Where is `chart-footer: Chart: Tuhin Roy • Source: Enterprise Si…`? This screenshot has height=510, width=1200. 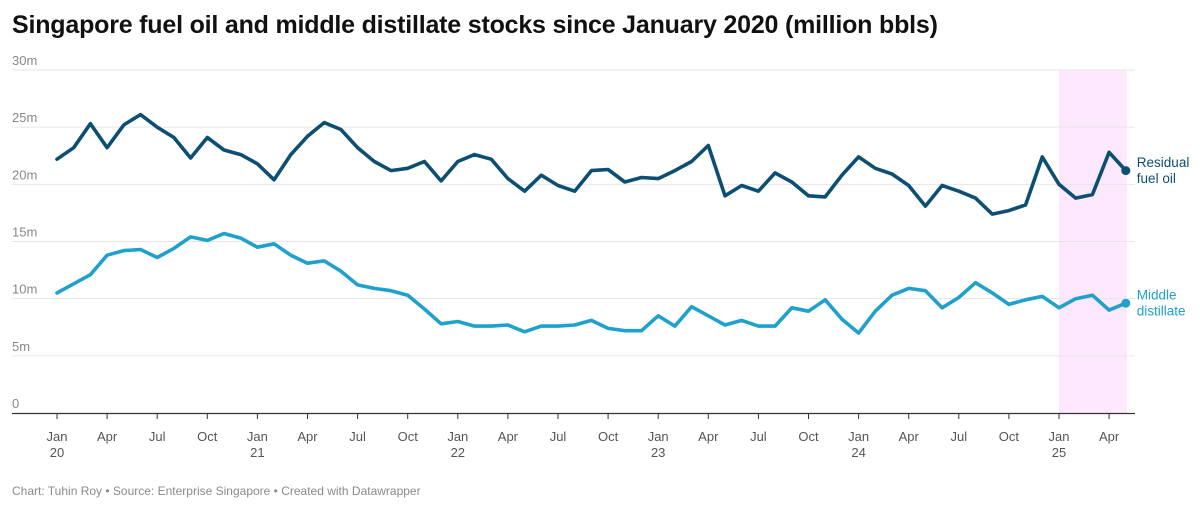 chart-footer: Chart: Tuhin Roy • Source: Enterprise Si… is located at coordinates (216, 491).